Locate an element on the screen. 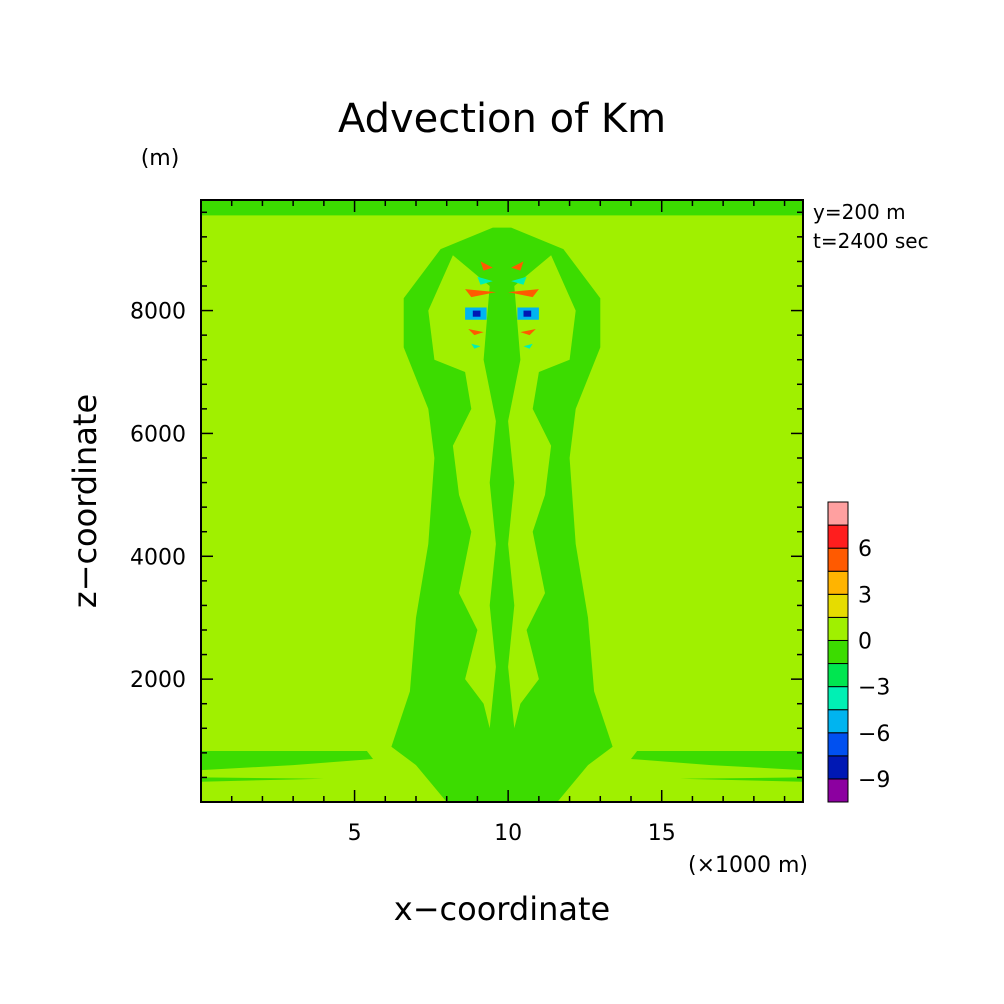 This screenshot has height=1004, width=1004. colorbar-labels: 6 3 0 −3 −6 −9 is located at coordinates (874, 665).